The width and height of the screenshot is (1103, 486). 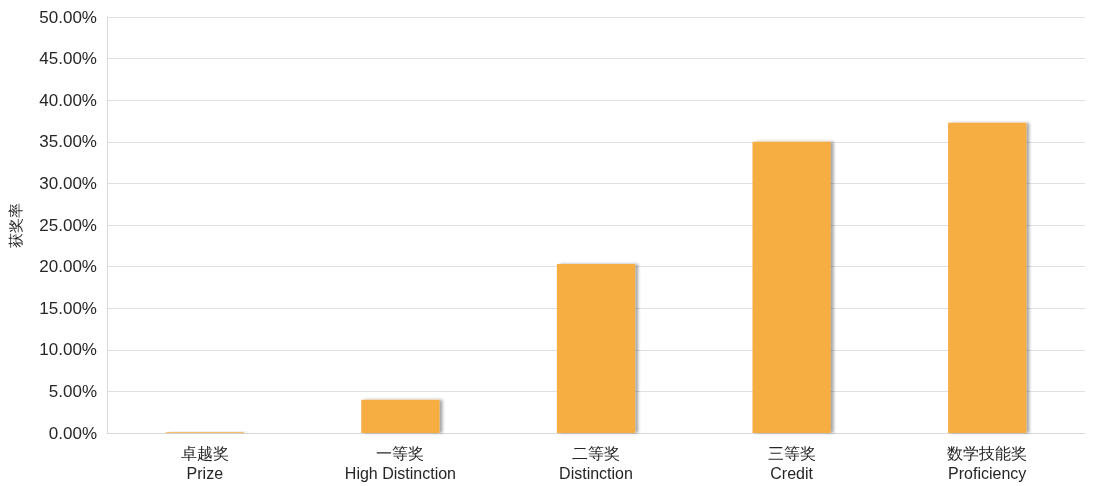 What do you see at coordinates (68, 142) in the screenshot?
I see `y-tick-label: 35.00%` at bounding box center [68, 142].